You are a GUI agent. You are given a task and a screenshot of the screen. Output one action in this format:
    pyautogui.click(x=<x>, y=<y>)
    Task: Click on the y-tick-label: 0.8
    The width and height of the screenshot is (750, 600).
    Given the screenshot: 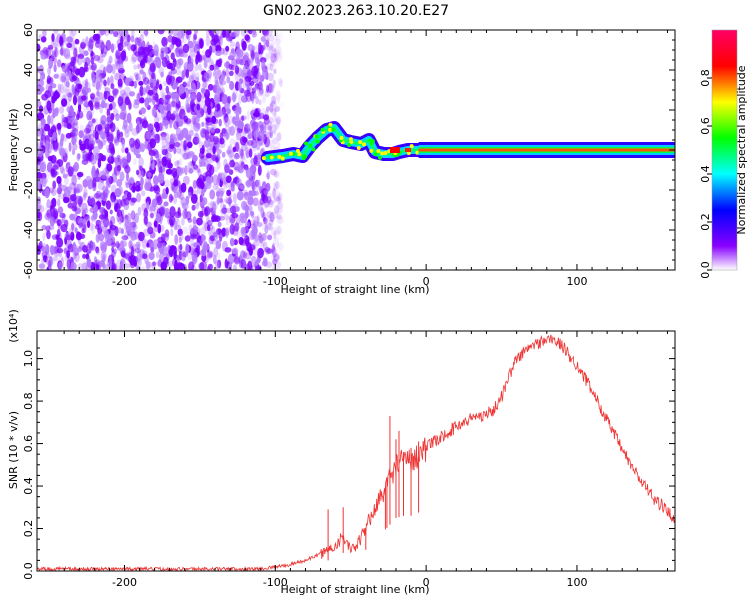 What is the action you would take?
    pyautogui.click(x=28, y=401)
    